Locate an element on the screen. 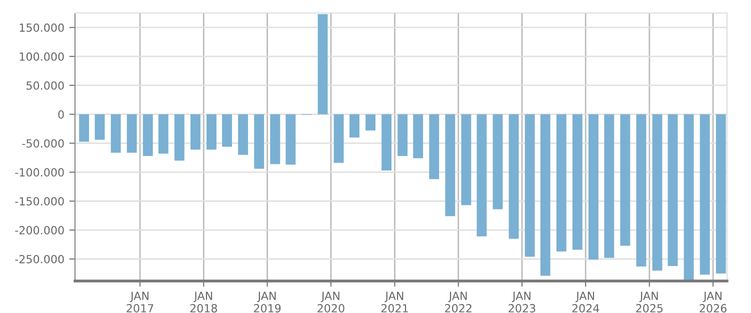 This screenshot has width=751, height=313. y-tick-label: 50.000 is located at coordinates (45, 85).